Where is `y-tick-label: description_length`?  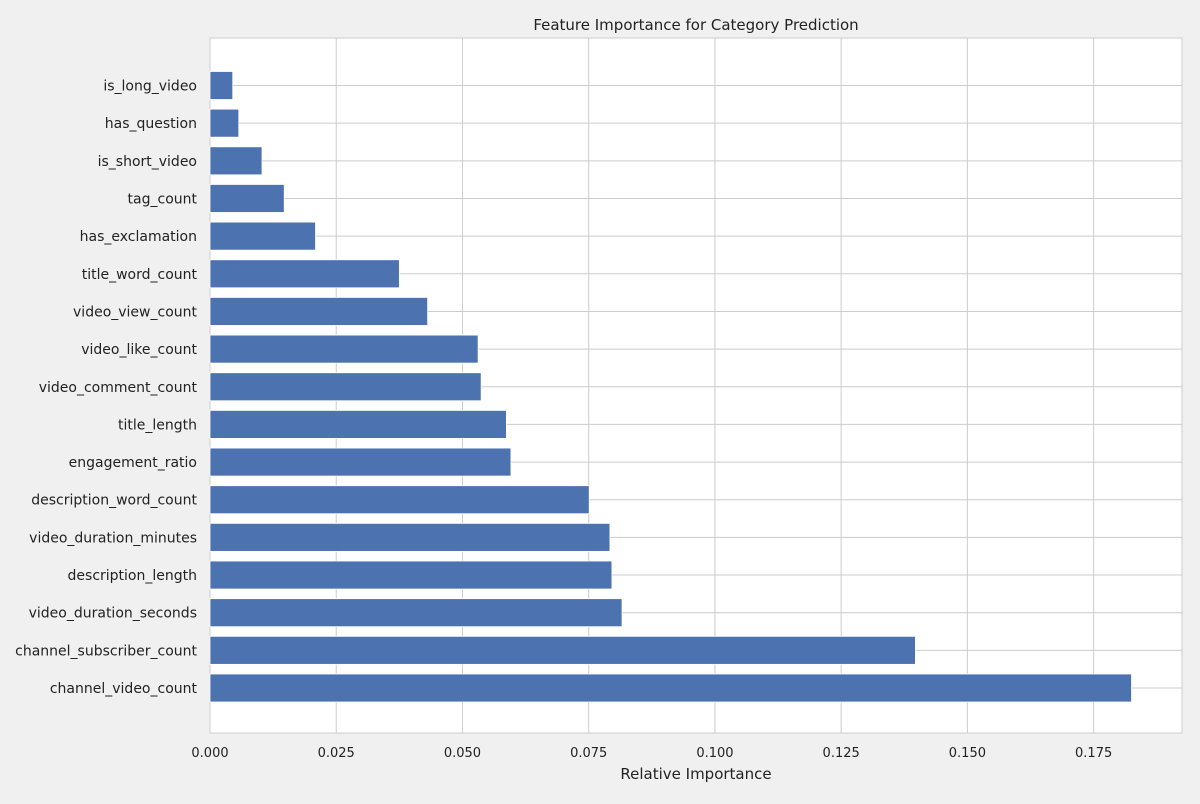 y-tick-label: description_length is located at coordinates (132, 576).